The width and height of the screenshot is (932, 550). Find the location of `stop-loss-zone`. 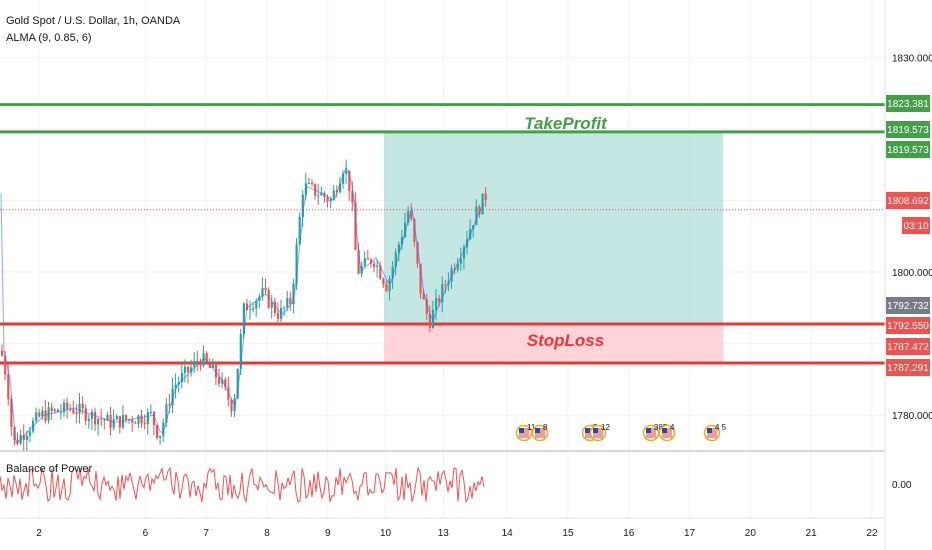

stop-loss-zone is located at coordinates (553, 344).